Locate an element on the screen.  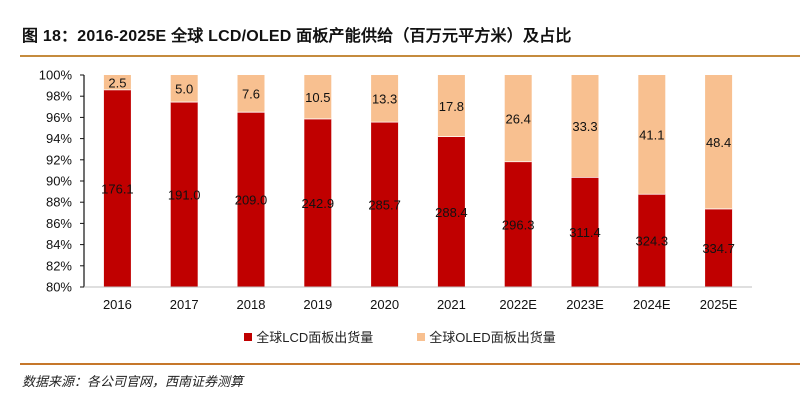
y-tick-label: 92% is located at coordinates (59, 159).